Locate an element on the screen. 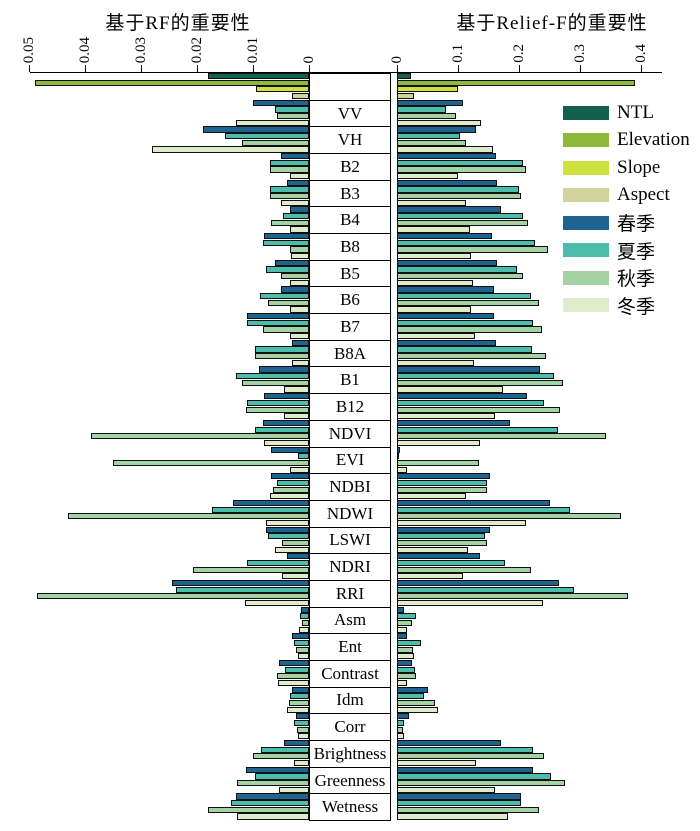 This screenshot has width=700, height=831. bar-left-Greenness-秋季 is located at coordinates (273, 783).